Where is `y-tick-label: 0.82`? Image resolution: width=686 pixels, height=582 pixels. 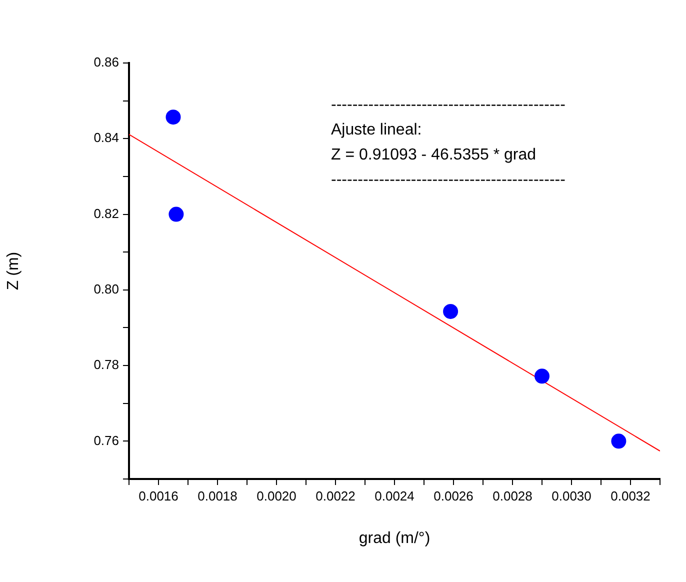 y-tick-label: 0.82 is located at coordinates (106, 213).